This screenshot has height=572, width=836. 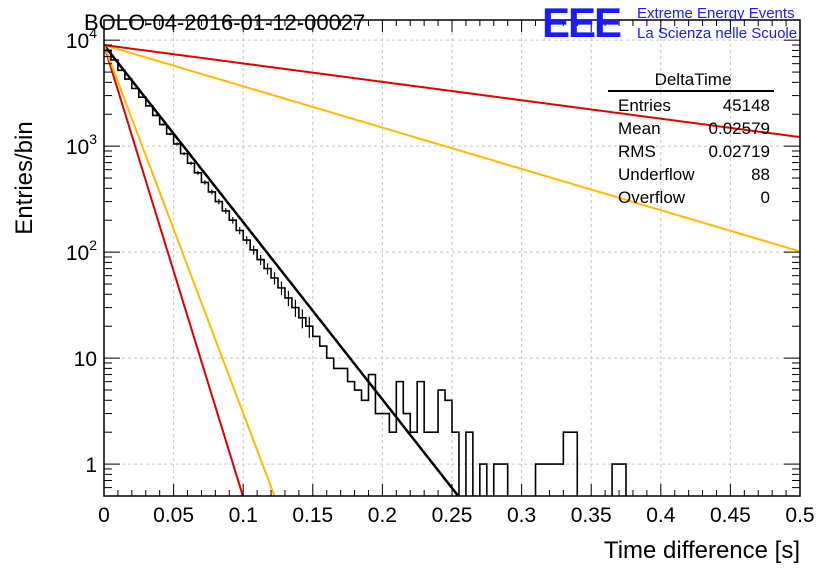 What do you see at coordinates (760, 174) in the screenshot?
I see `stats-value: 88` at bounding box center [760, 174].